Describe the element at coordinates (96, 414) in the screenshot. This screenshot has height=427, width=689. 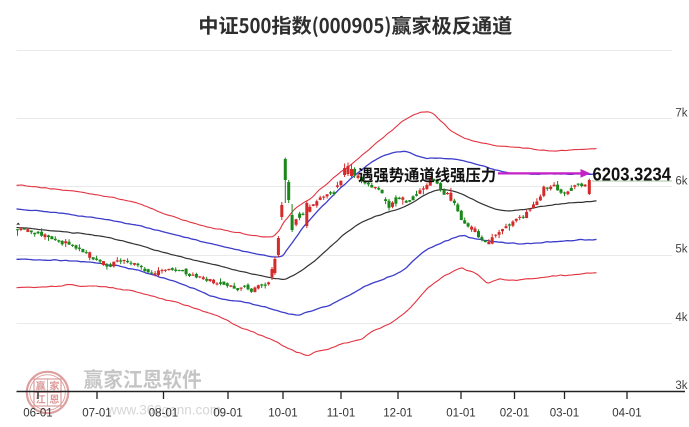
I see `svg-text: 07-01` at that location.